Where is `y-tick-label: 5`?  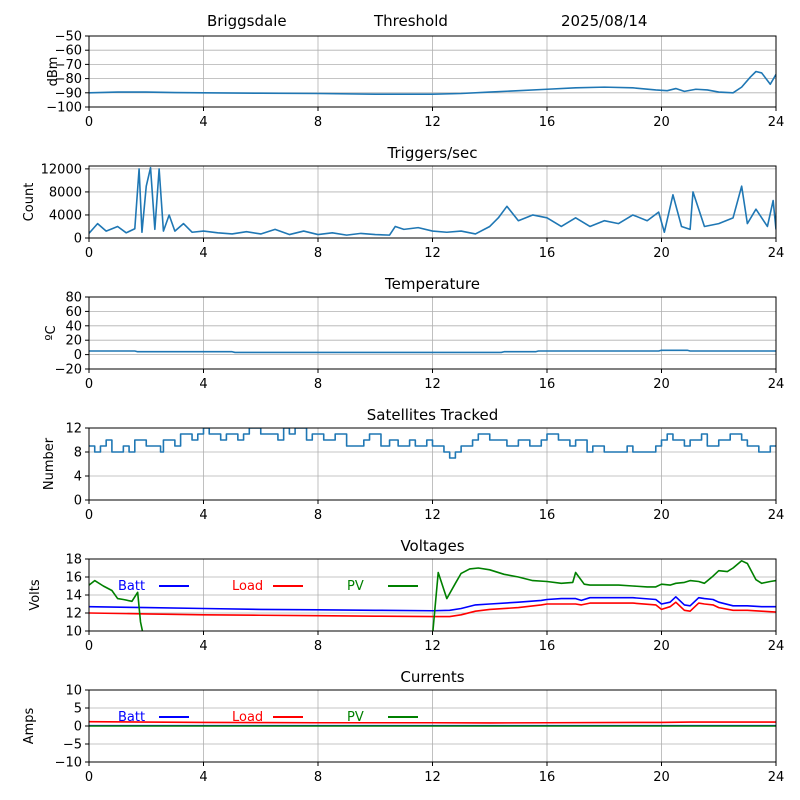 y-tick-label: 5 is located at coordinates (78, 709).